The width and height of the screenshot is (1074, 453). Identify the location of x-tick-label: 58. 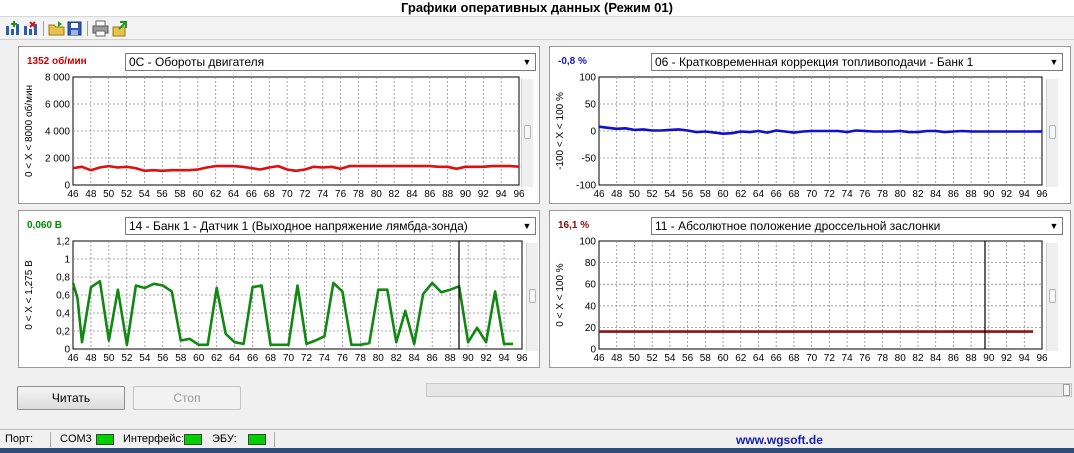
(180, 194).